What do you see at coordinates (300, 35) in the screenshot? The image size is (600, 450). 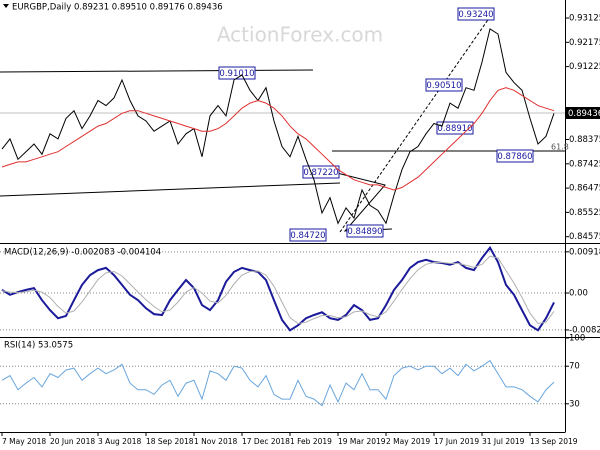 I see `watermark: ActionForex.com` at bounding box center [300, 35].